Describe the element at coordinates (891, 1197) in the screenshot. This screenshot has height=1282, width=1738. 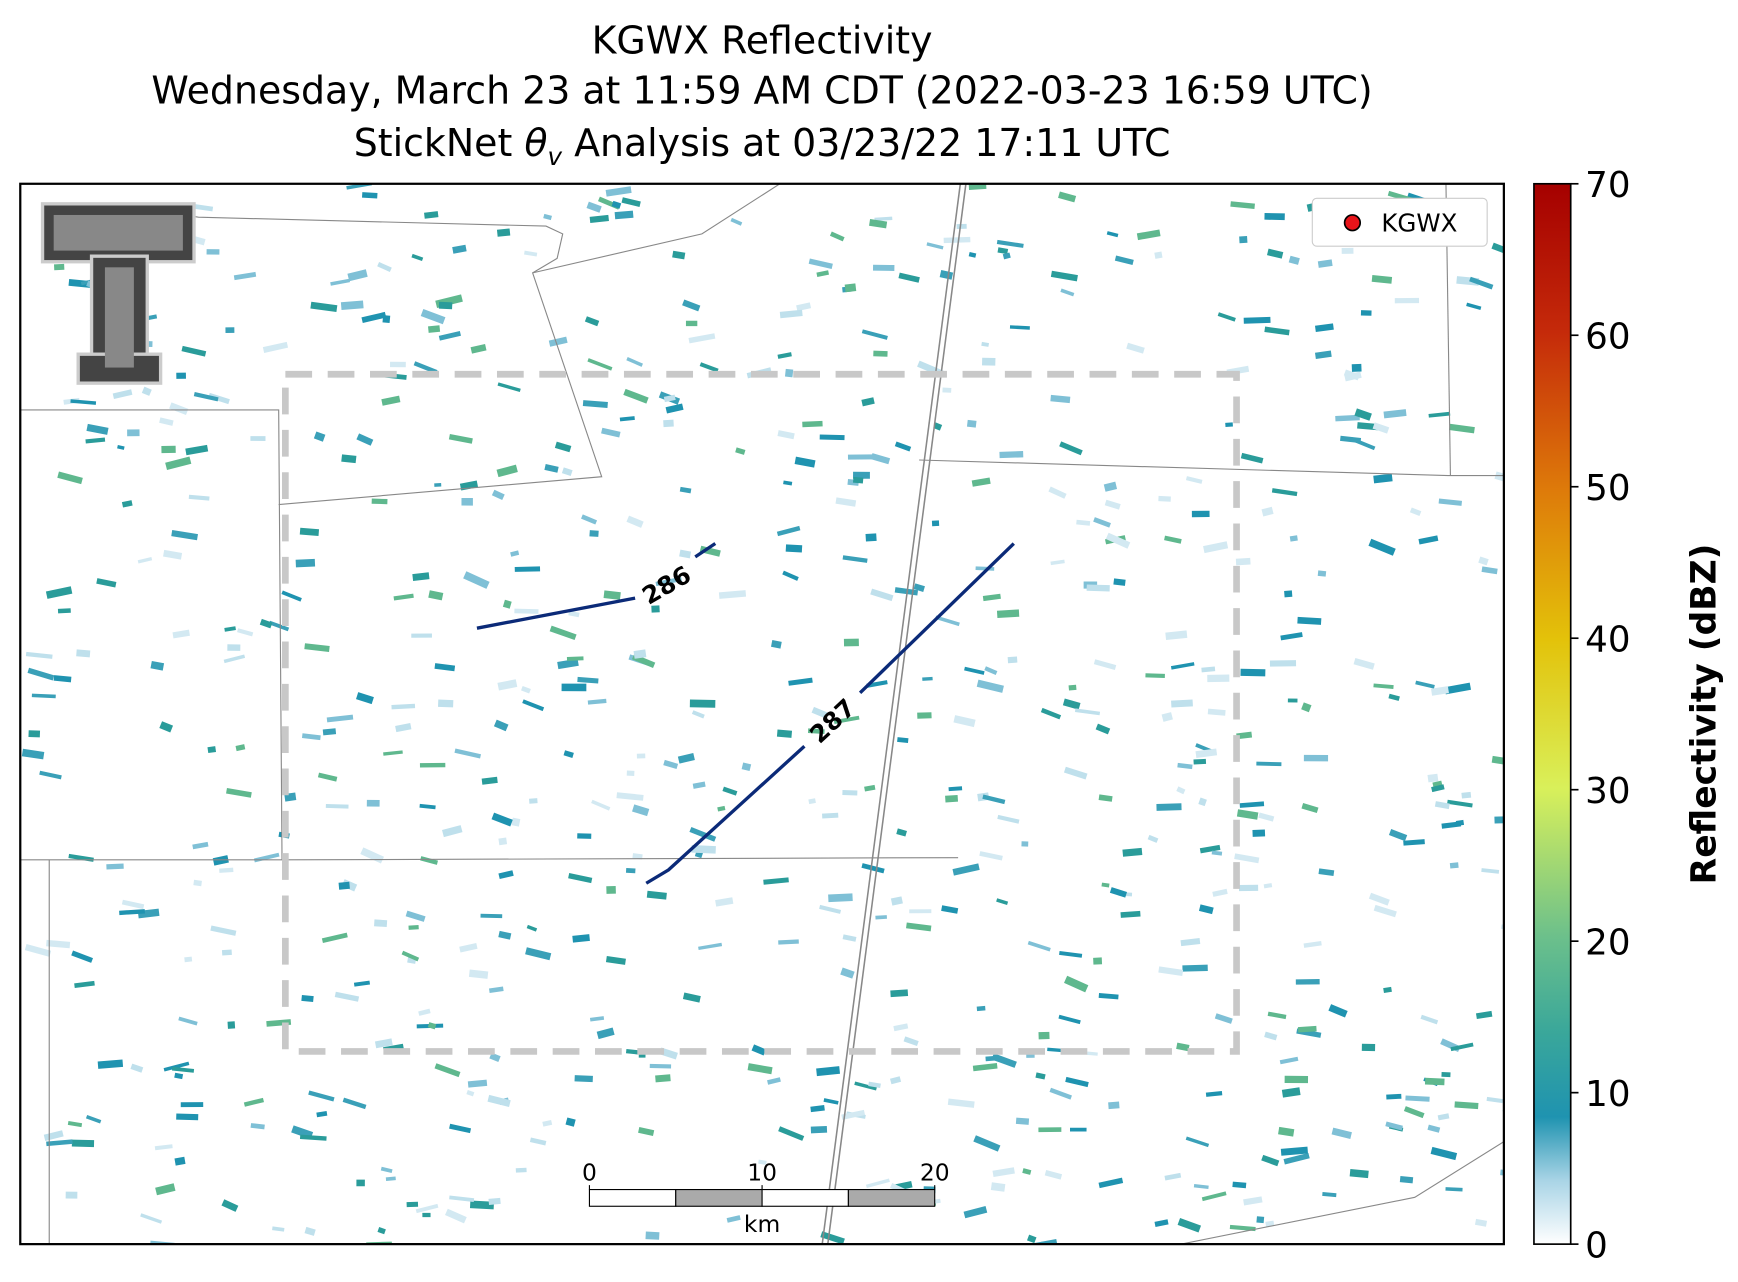
I see `scale-segment` at that location.